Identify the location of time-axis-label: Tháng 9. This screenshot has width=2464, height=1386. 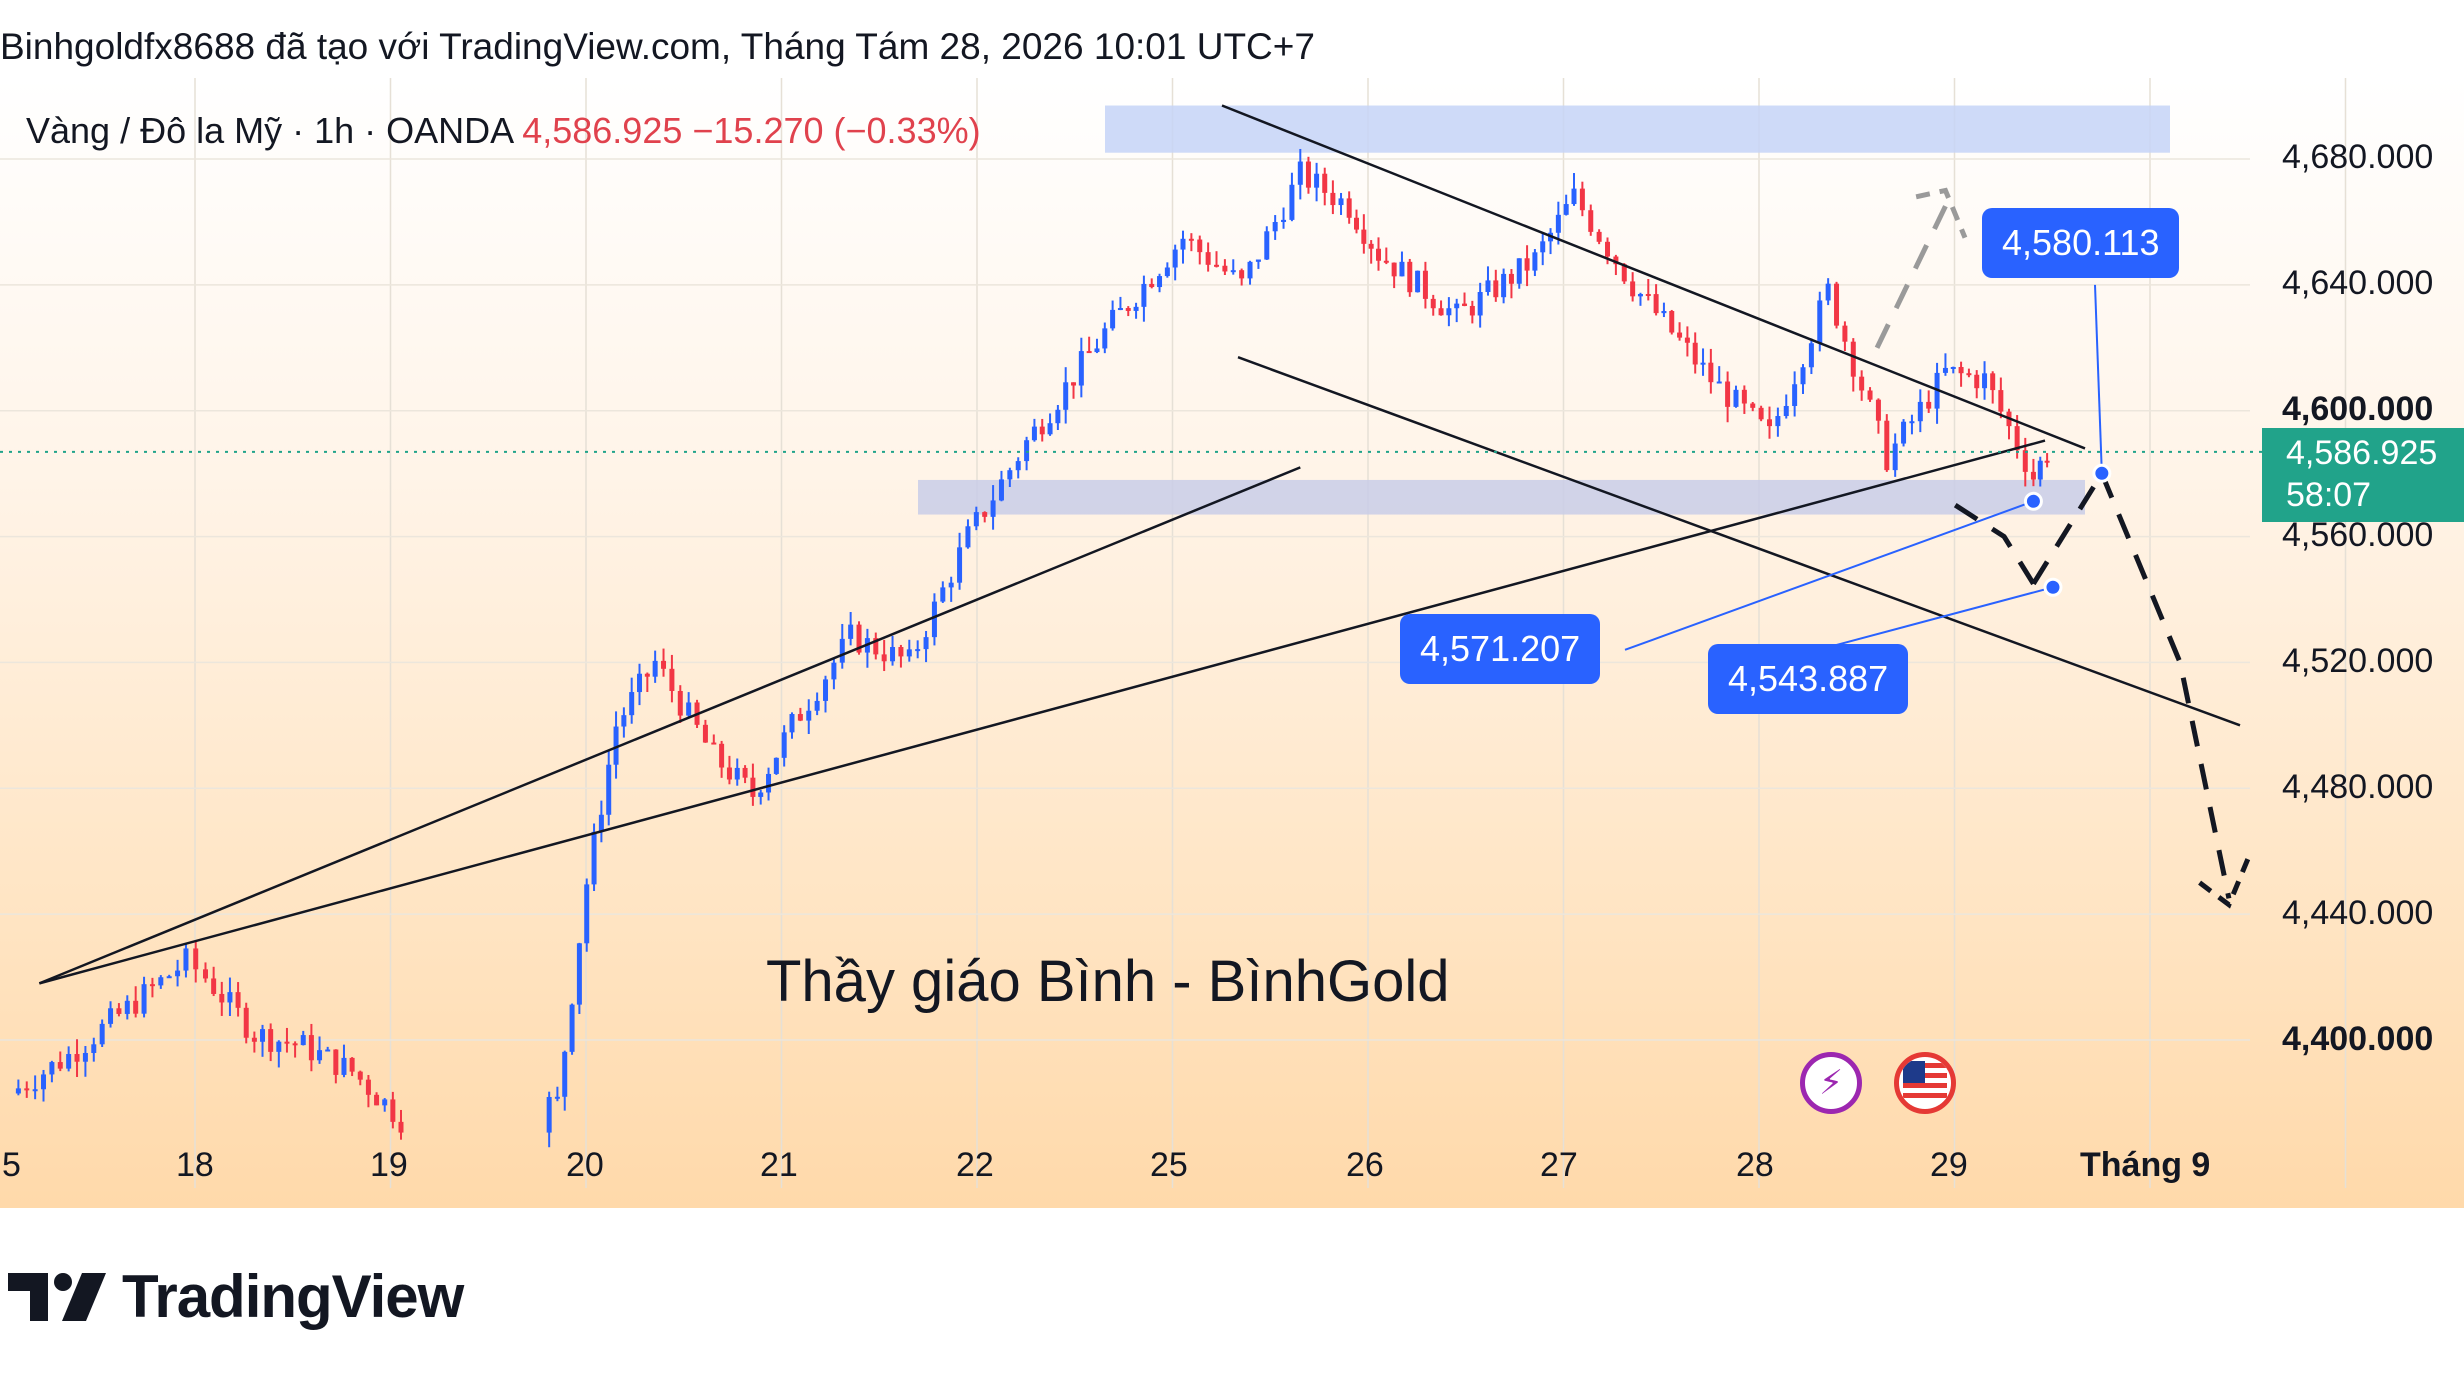
(2145, 1165).